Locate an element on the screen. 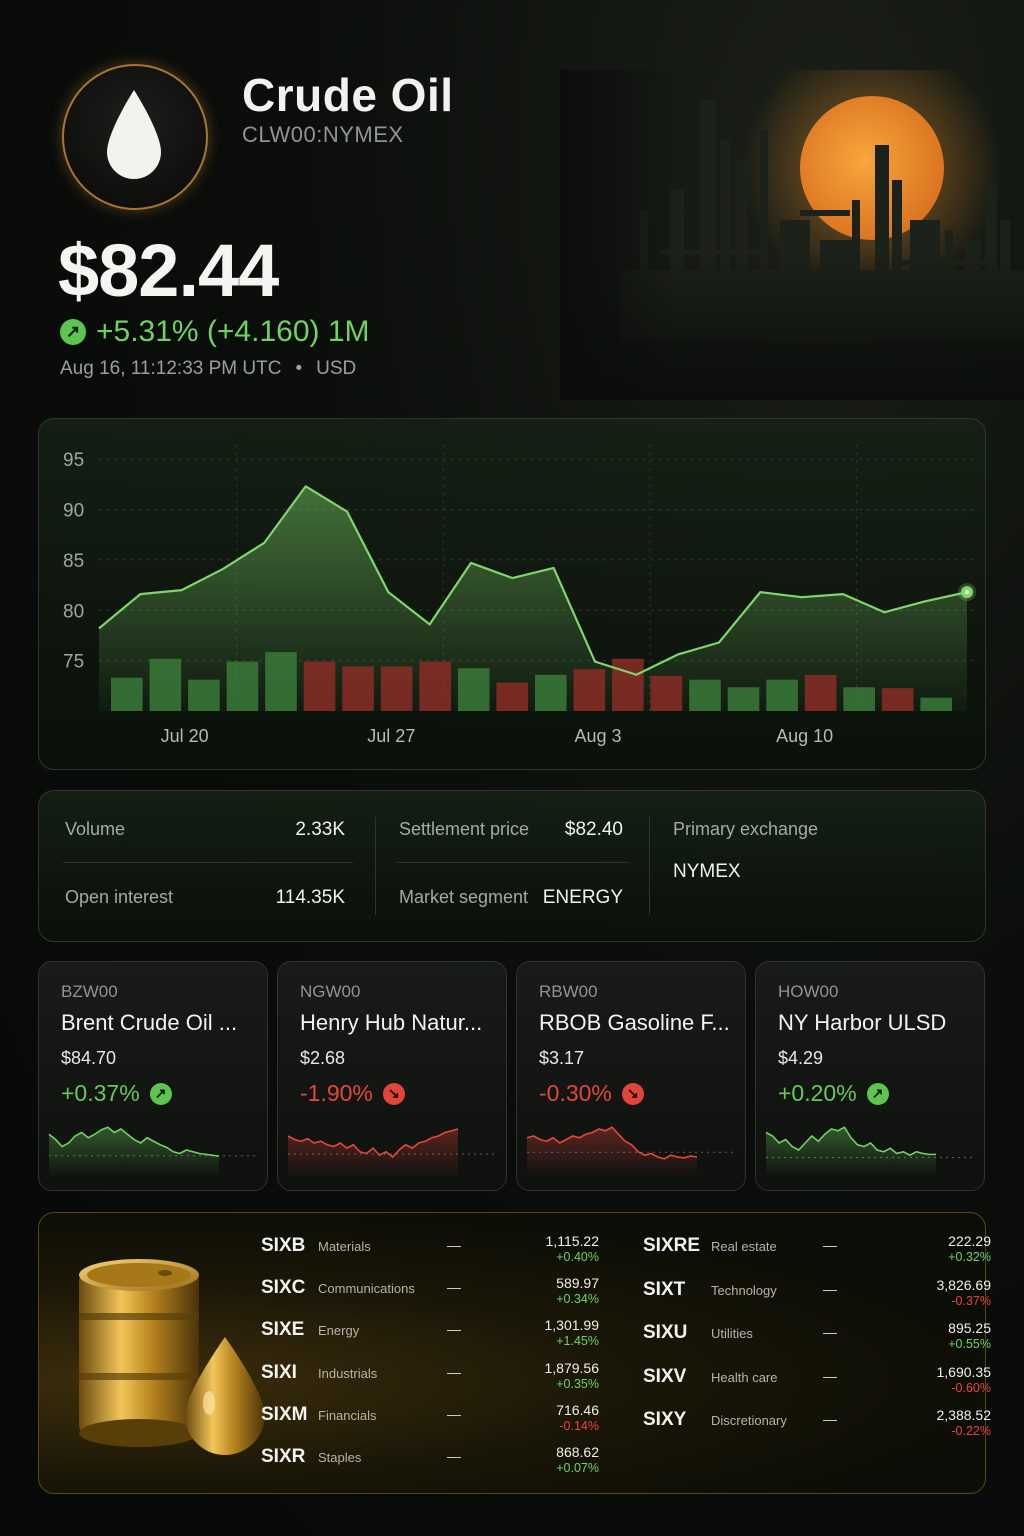 The width and height of the screenshot is (1024, 1536). sector-row-sixt: SIXT Technology — 3,826.69 -0.37% is located at coordinates (817, 1298).